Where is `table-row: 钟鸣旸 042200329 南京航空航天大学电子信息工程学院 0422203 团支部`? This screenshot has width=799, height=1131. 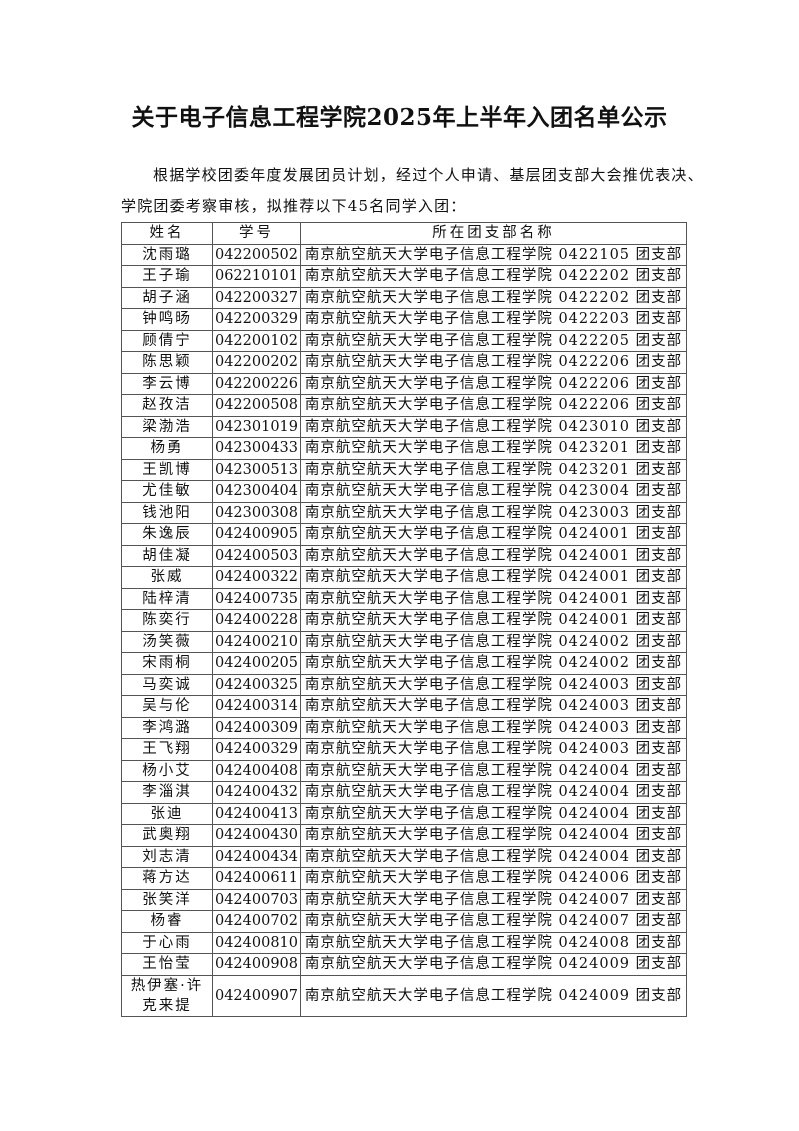 table-row: 钟鸣旸 042200329 南京航空航天大学电子信息工程学院 0422203 团支部 is located at coordinates (404, 319).